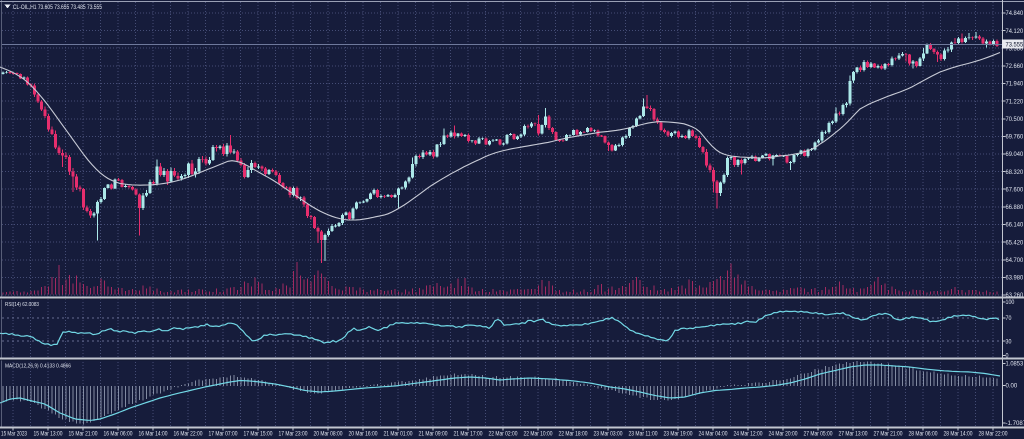 Image resolution: width=1024 pixels, height=439 pixels. I want to click on svg-text: 21 Mar 09:00, so click(433, 434).